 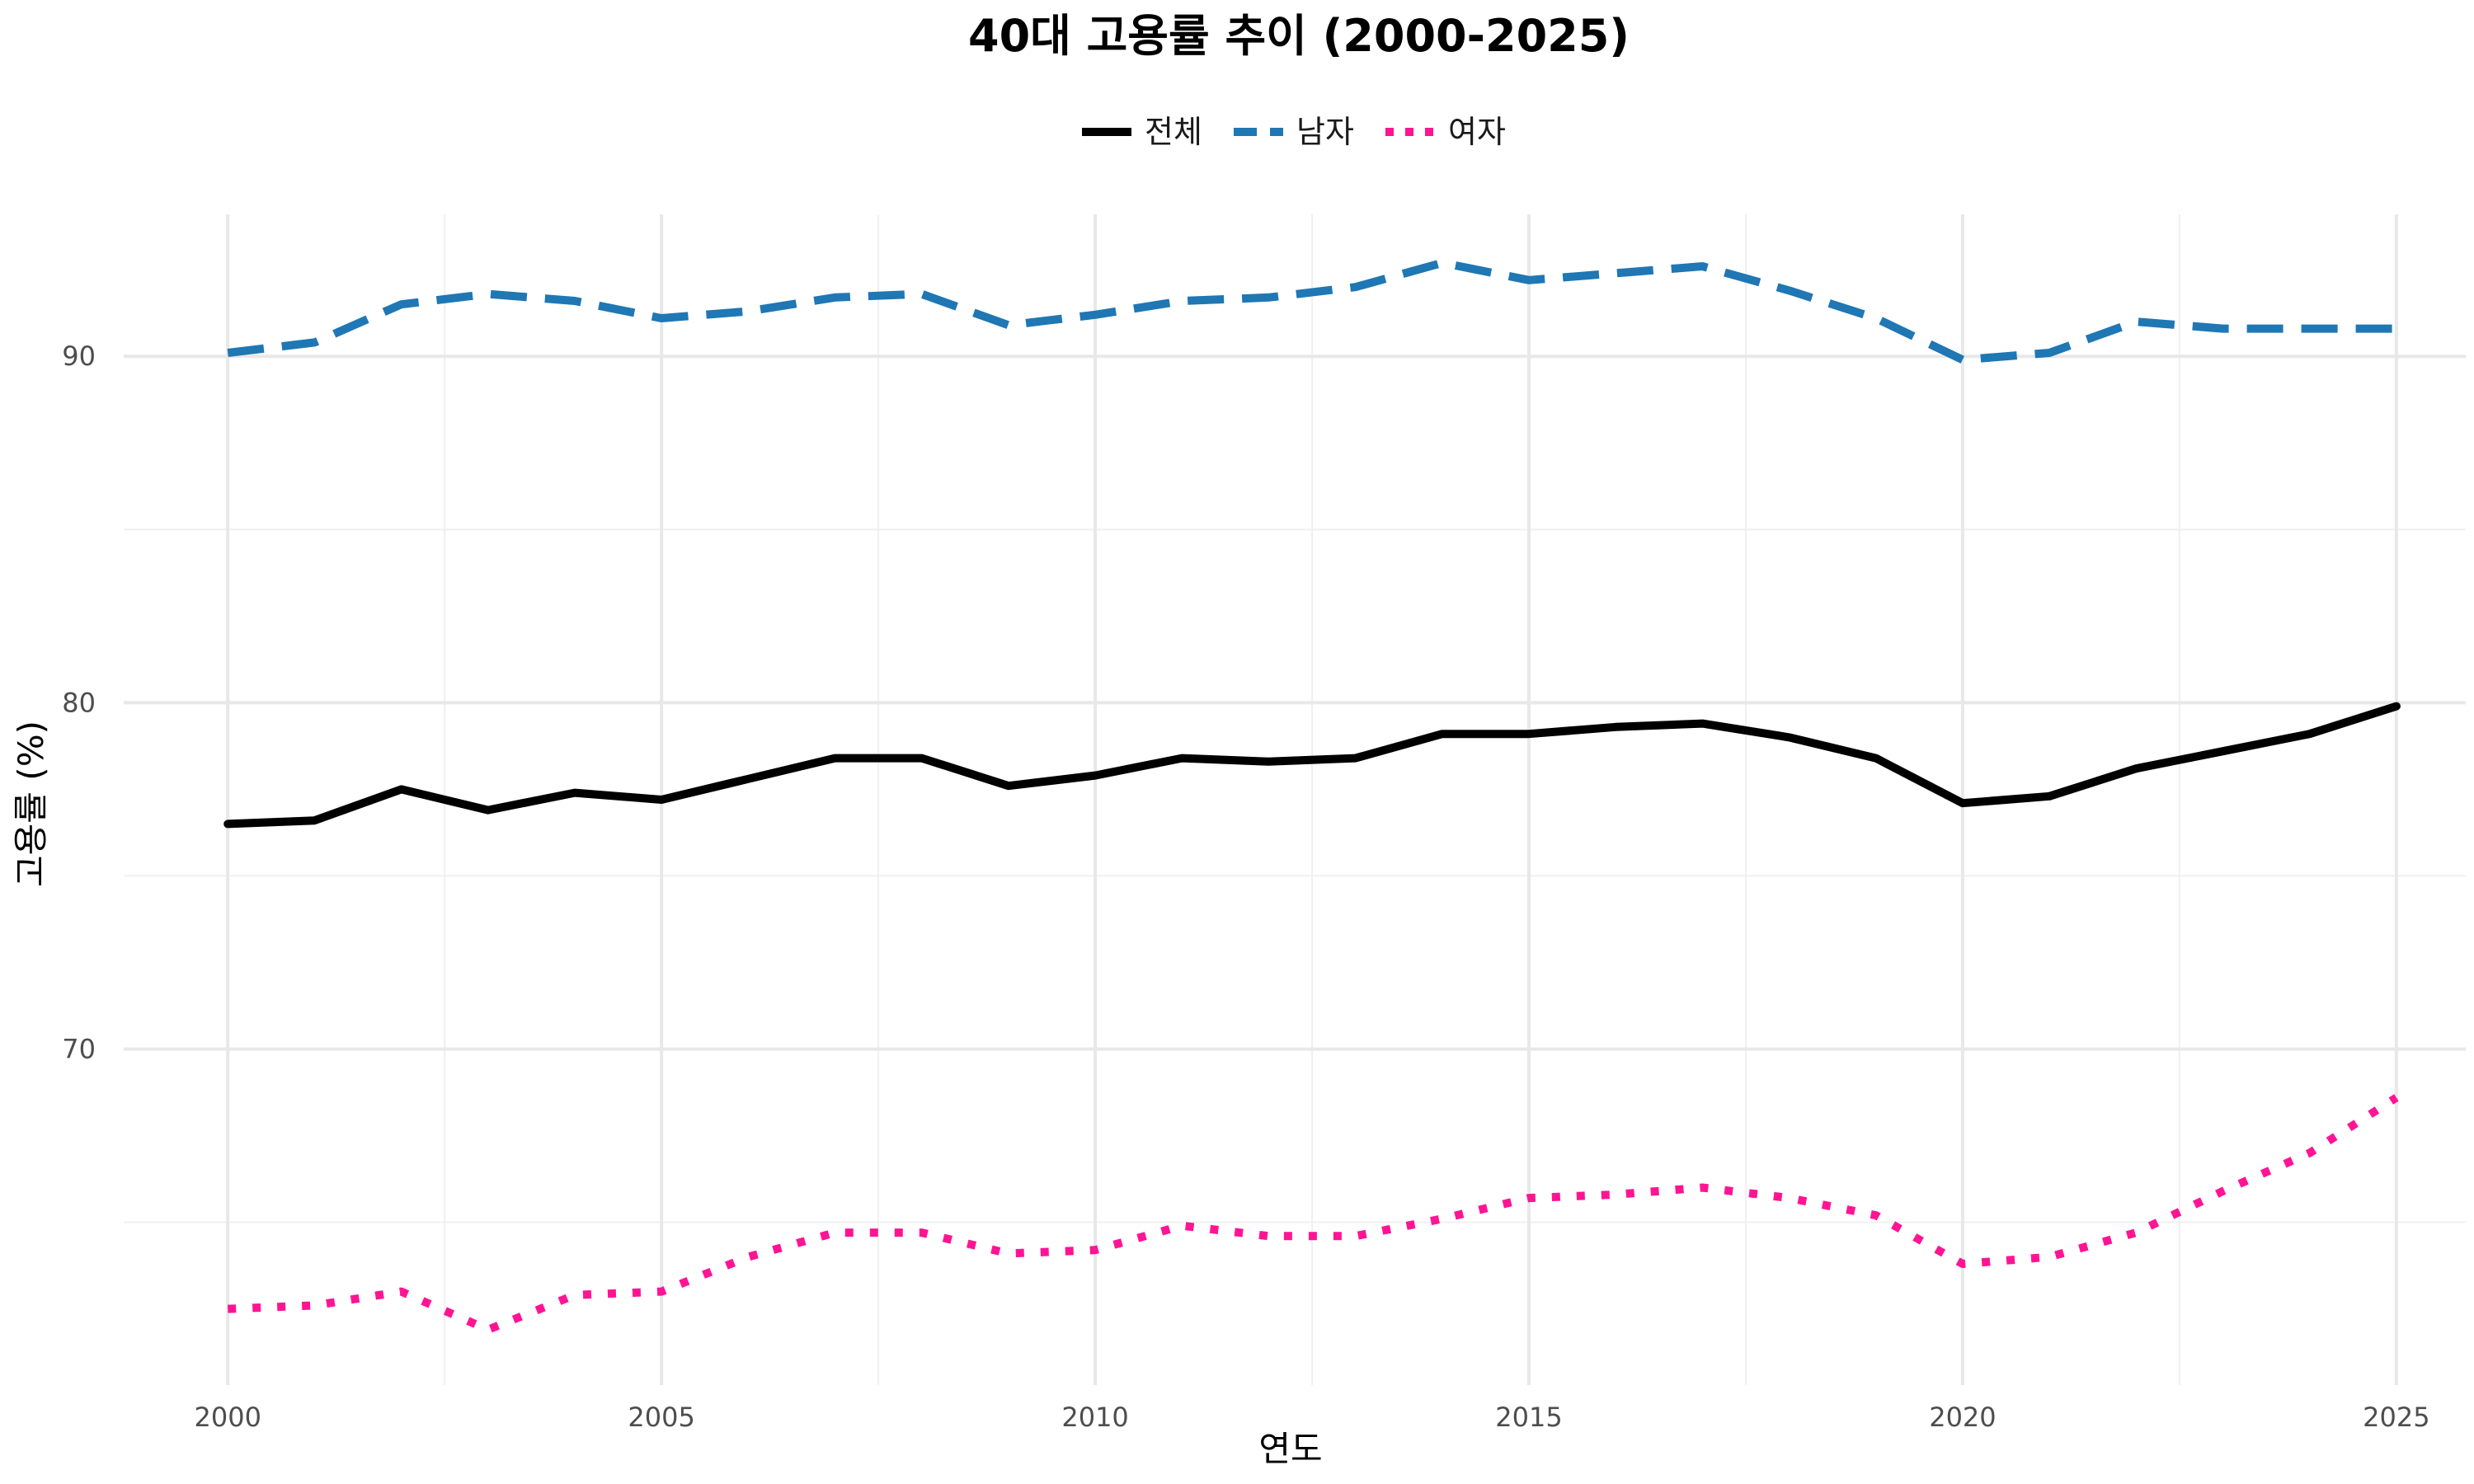 What do you see at coordinates (1294, 132) in the screenshot?
I see `legend: 전체 남자 여자` at bounding box center [1294, 132].